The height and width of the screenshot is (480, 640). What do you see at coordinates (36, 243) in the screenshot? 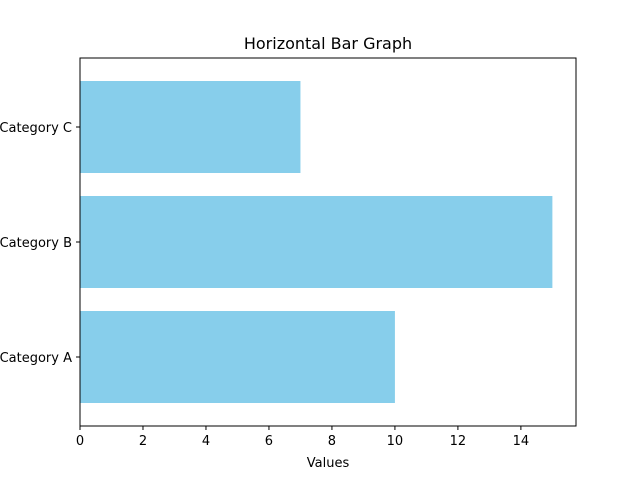
I see `y-tick-label: Category B` at bounding box center [36, 243].